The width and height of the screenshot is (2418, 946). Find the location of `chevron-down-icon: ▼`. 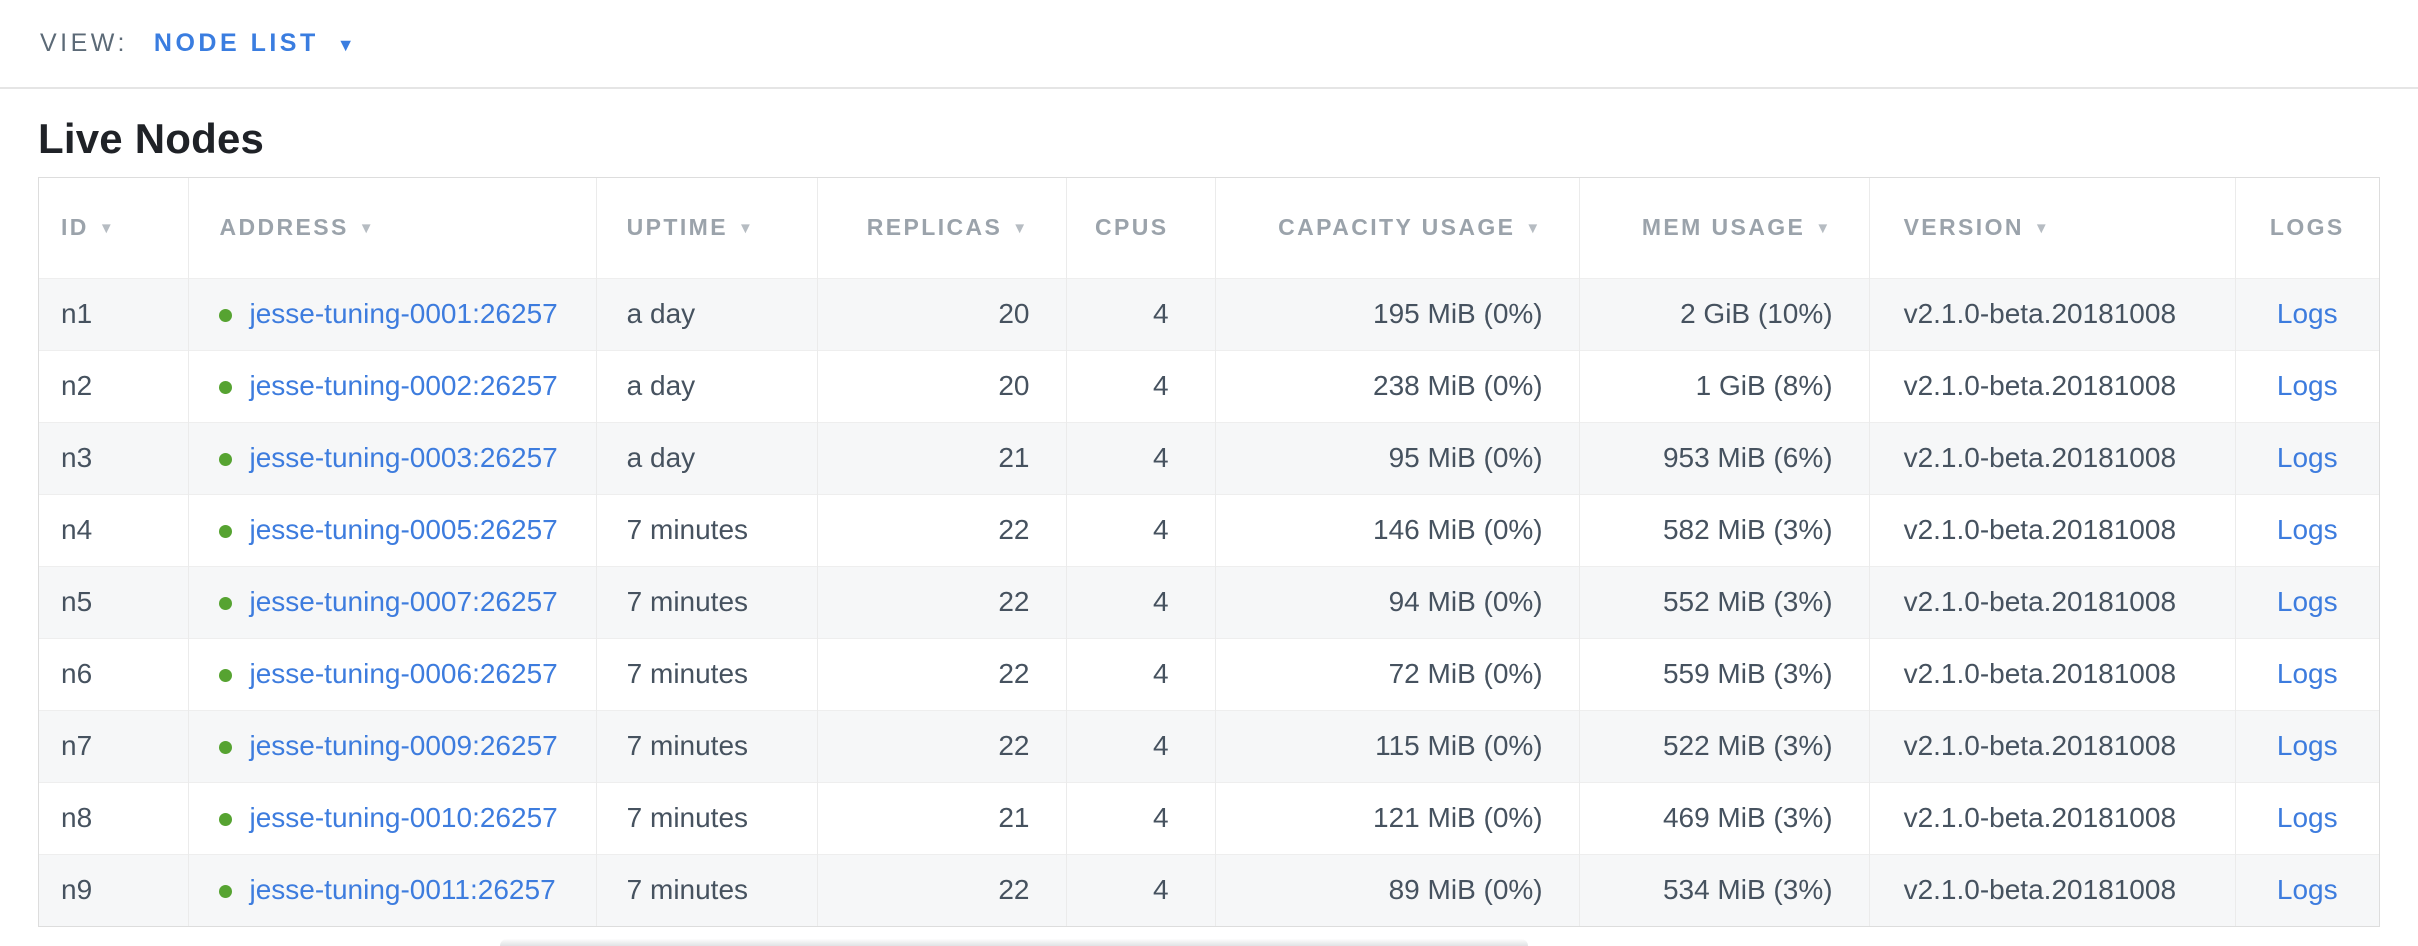

chevron-down-icon: ▼ is located at coordinates (345, 44).